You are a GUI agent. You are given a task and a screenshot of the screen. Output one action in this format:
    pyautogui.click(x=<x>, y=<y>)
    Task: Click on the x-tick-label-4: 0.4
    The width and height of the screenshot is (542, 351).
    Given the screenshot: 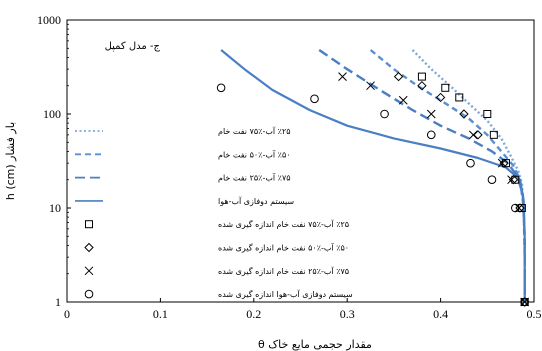 What is the action you would take?
    pyautogui.click(x=440, y=314)
    